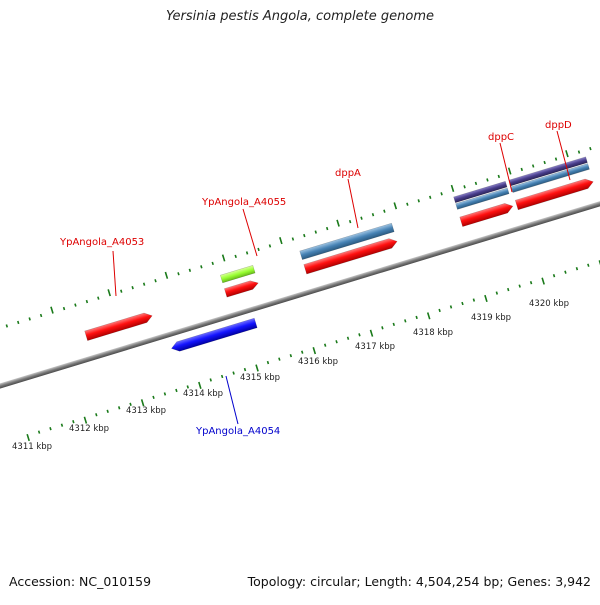 Image resolution: width=600 pixels, height=605 pixels. Describe the element at coordinates (203, 394) in the screenshot. I see `scale-label: 4314 kbp` at that location.